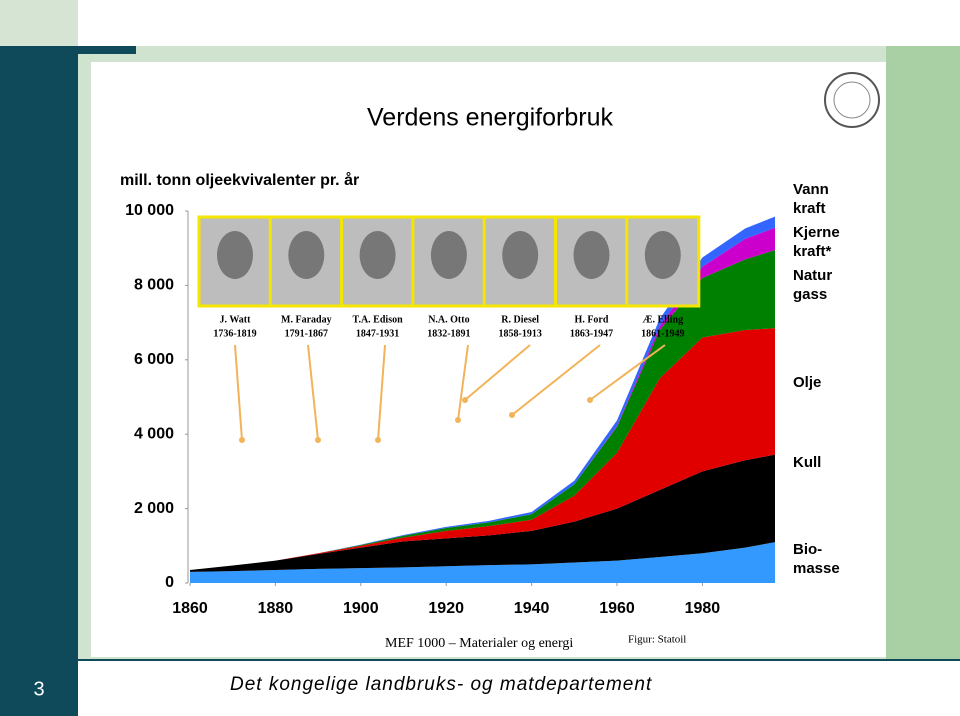  Describe the element at coordinates (154, 508) in the screenshot. I see `y-tick-label: 2 000` at that location.